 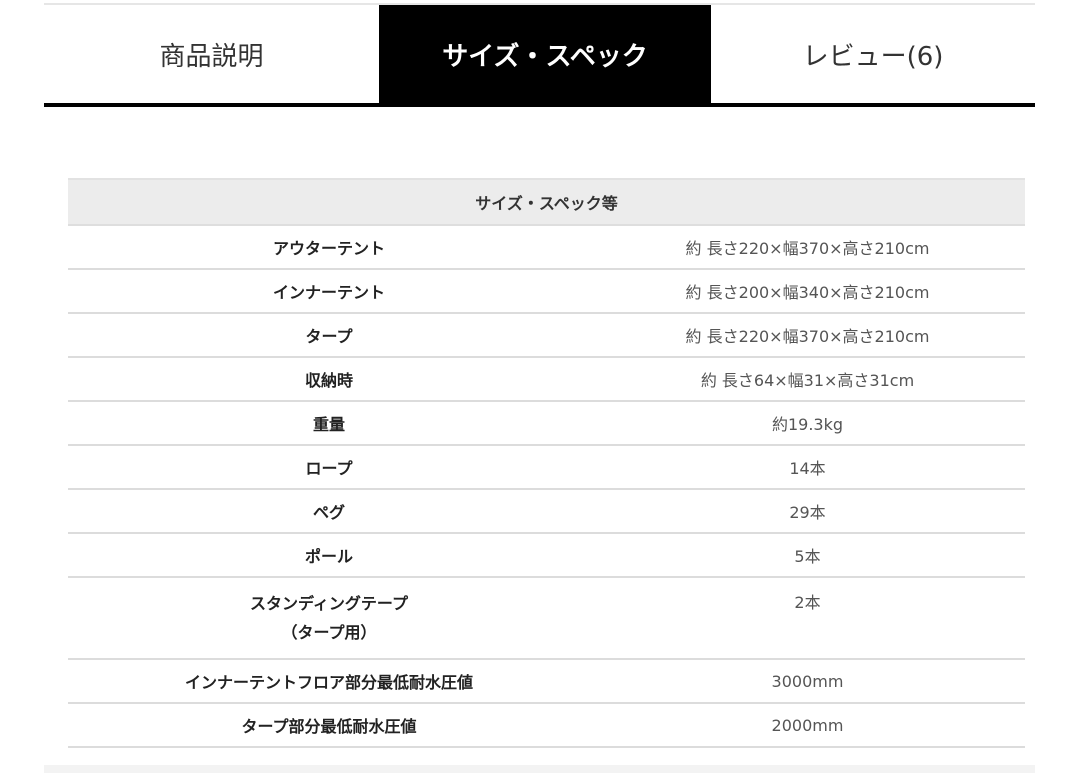 I want to click on top-divider, so click(x=539, y=4).